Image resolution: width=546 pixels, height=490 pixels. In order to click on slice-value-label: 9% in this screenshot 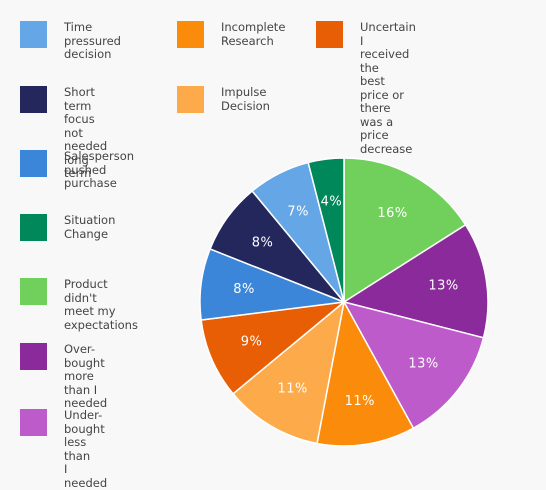, I will do `click(252, 342)`.